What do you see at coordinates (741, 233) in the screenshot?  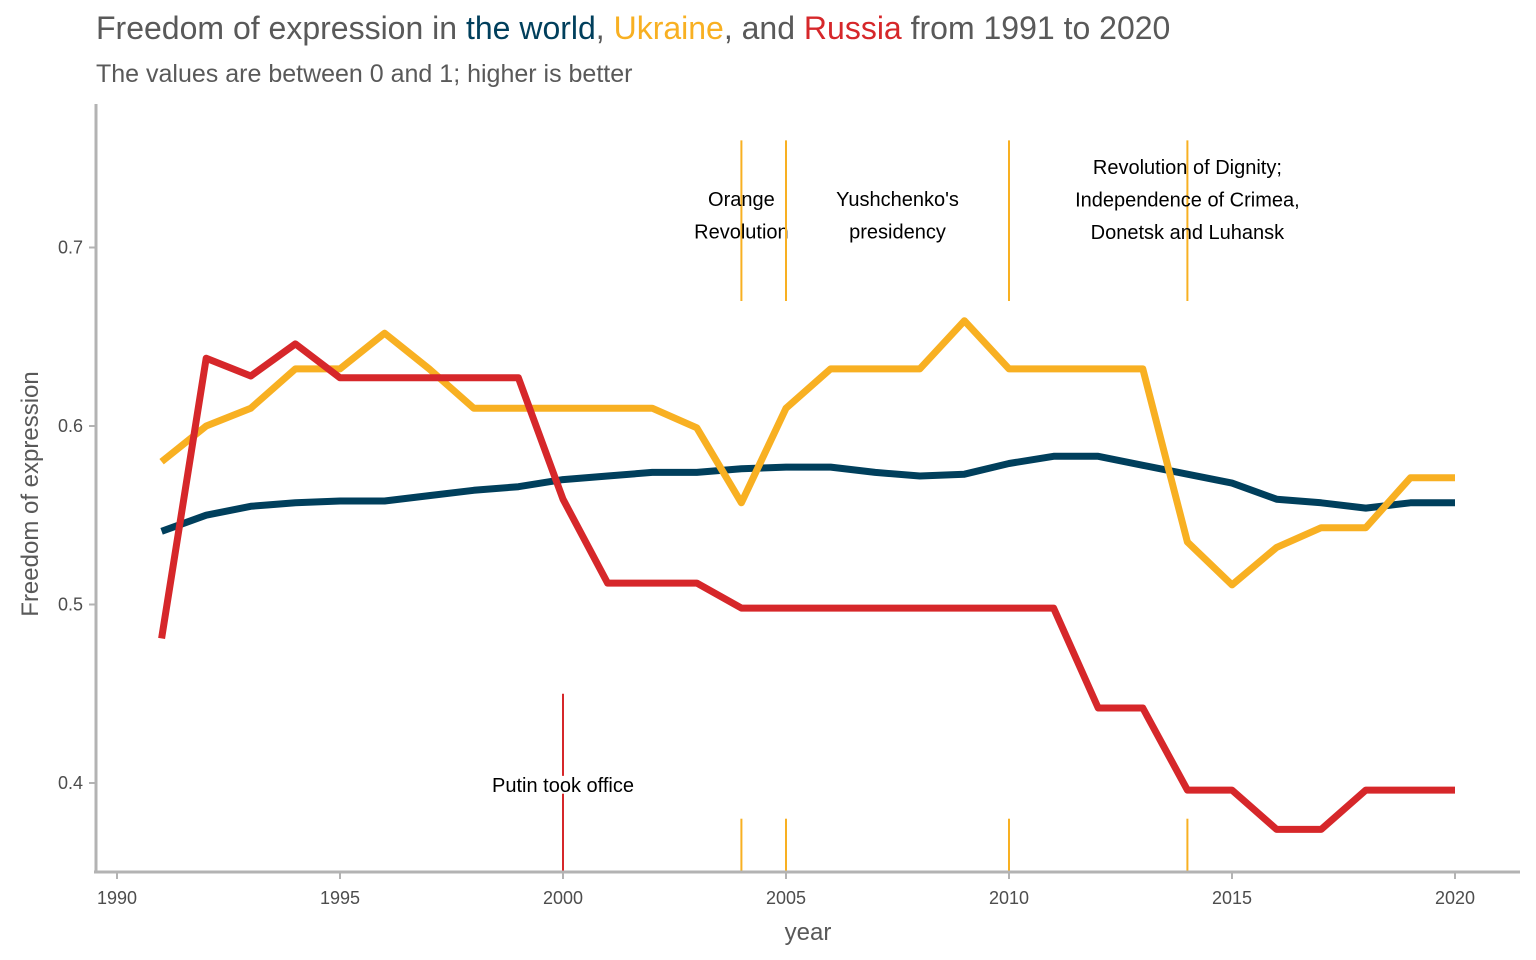 I see `event-label: Revolution` at bounding box center [741, 233].